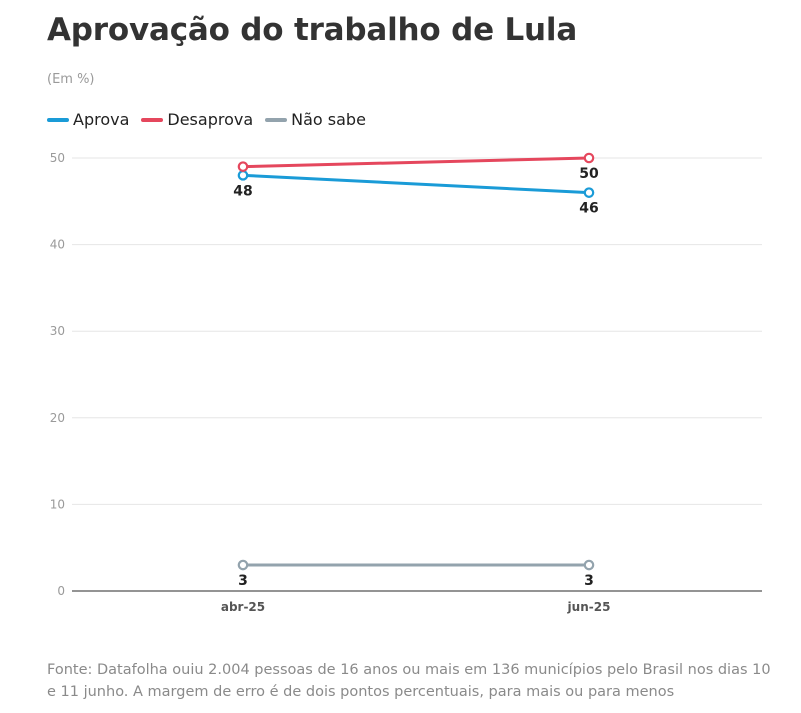 This screenshot has height=713, width=801. I want to click on legend-item-desaprova: Desaprova, so click(197, 119).